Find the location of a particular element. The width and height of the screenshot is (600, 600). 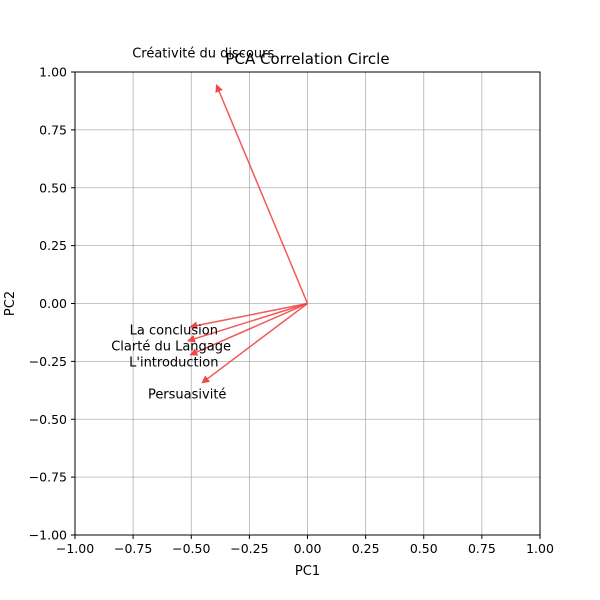

x-tick-label: −1.00 is located at coordinates (75, 548).